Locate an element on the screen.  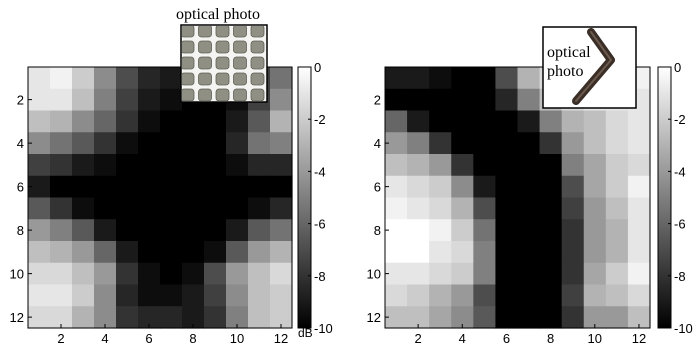
cell-r11-c9 is located at coordinates (215, 295).